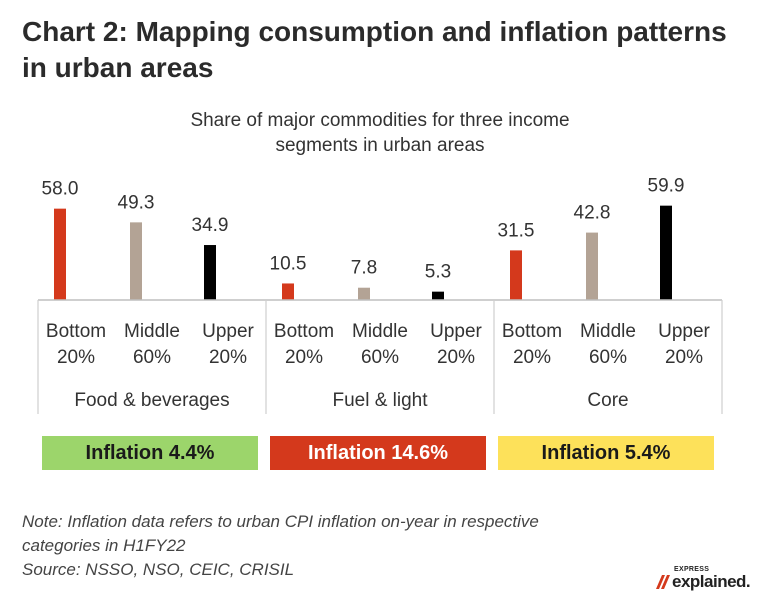 Image resolution: width=759 pixels, height=606 pixels. Describe the element at coordinates (210, 225) in the screenshot. I see `value-label: 34.9` at that location.